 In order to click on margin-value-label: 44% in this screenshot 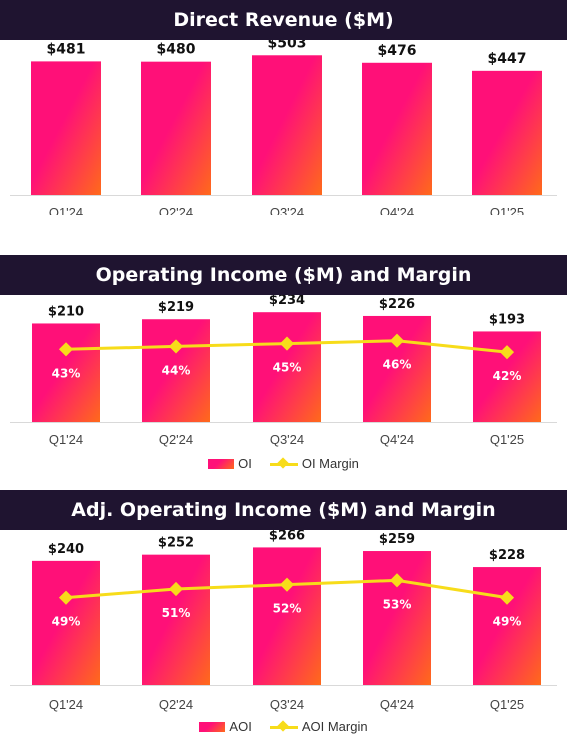, I will do `click(176, 370)`.